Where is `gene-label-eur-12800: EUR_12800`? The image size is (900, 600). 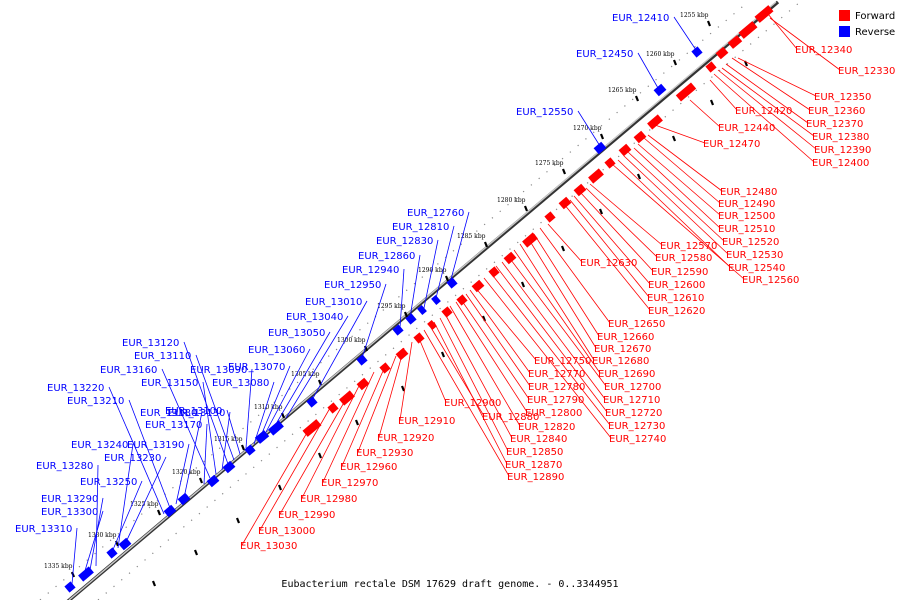 gene-label-eur-12800: EUR_12800 is located at coordinates (553, 413).